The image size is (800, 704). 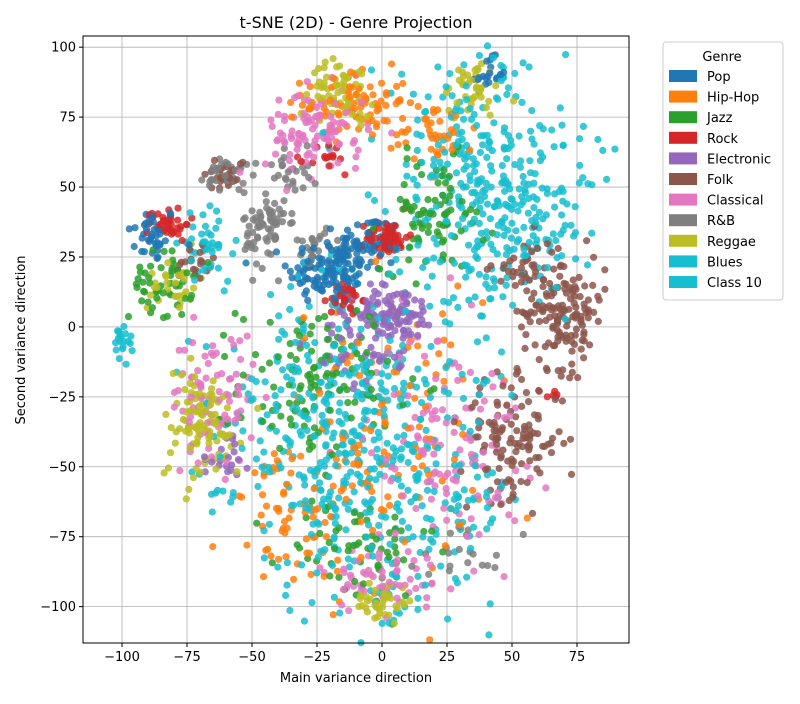 I want to click on chart-title: t-SNE (2D) - Genre Projection, so click(x=356, y=22).